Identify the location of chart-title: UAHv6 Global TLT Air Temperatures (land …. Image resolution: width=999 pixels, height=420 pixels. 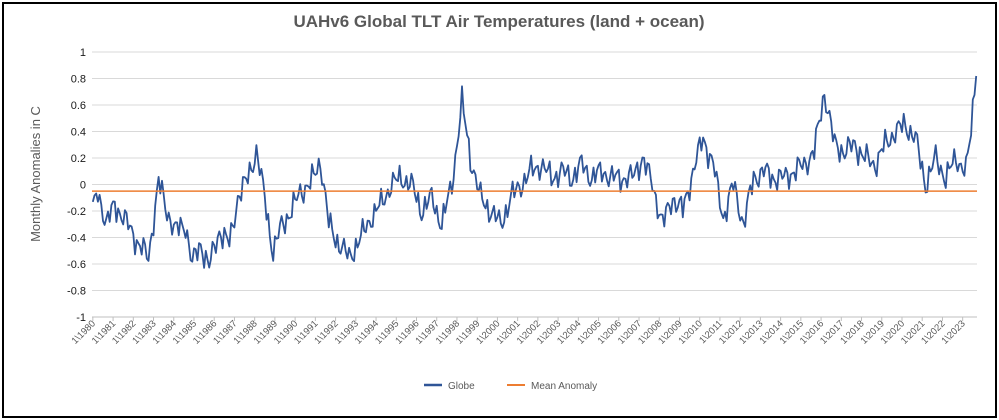
(498, 21).